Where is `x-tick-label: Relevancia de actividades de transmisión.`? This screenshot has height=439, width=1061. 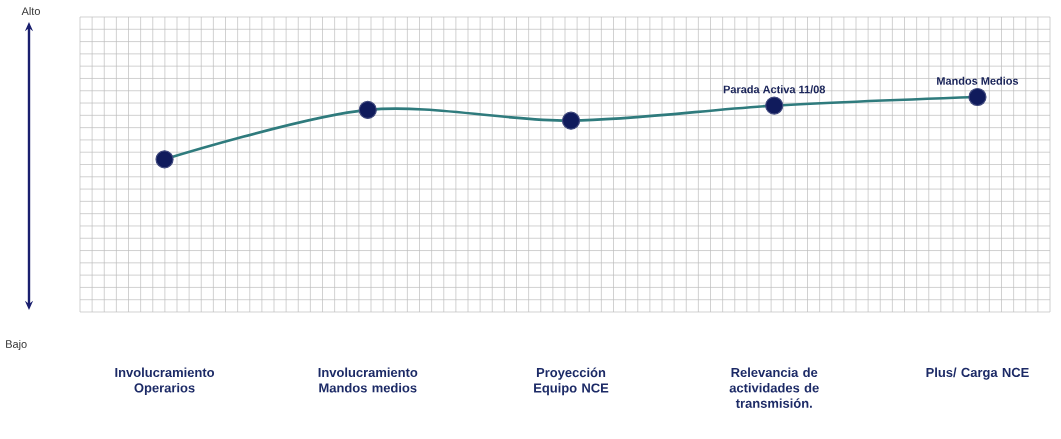
x-tick-label: Relevancia de actividades de transmisión. is located at coordinates (774, 387).